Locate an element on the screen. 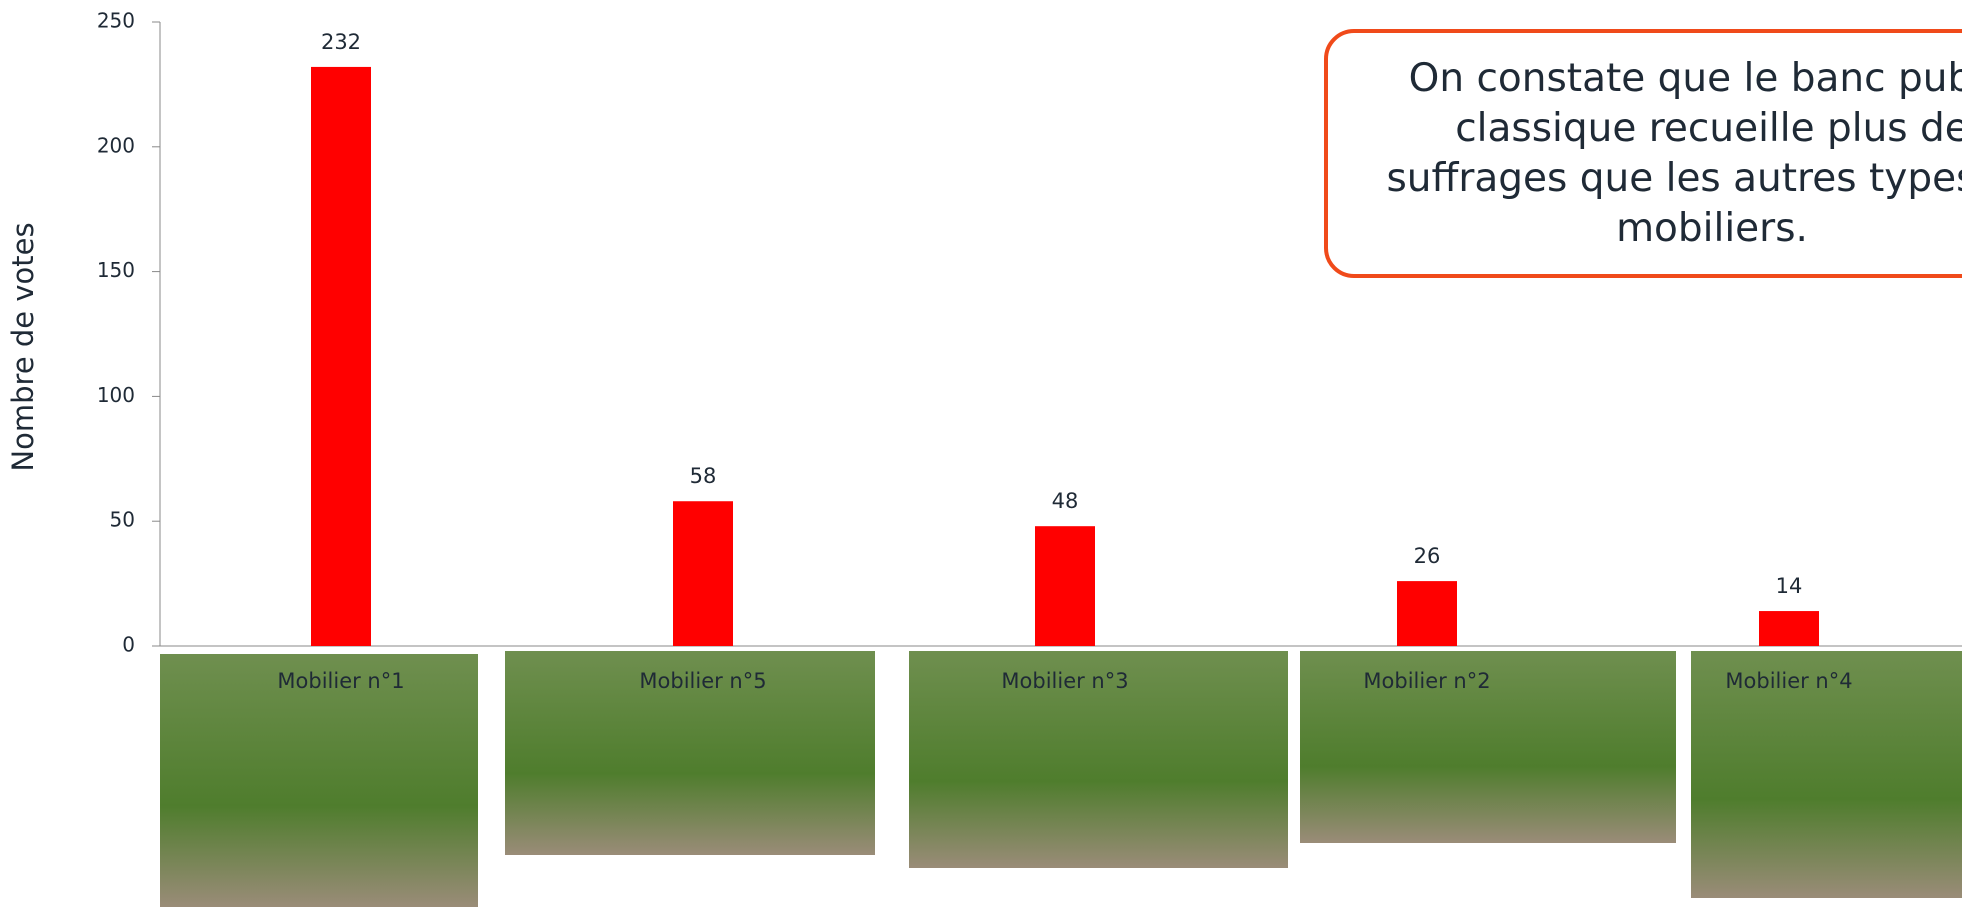 The height and width of the screenshot is (907, 1962). value-label: 232 is located at coordinates (341, 42).